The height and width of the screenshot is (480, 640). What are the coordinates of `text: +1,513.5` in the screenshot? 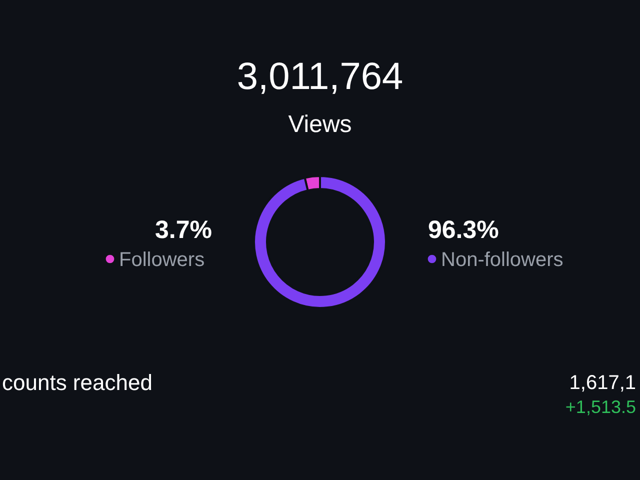 It's located at (600, 407).